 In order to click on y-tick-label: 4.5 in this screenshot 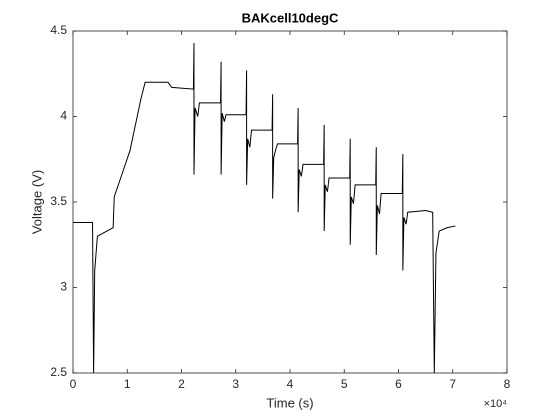, I will do `click(58, 30)`.